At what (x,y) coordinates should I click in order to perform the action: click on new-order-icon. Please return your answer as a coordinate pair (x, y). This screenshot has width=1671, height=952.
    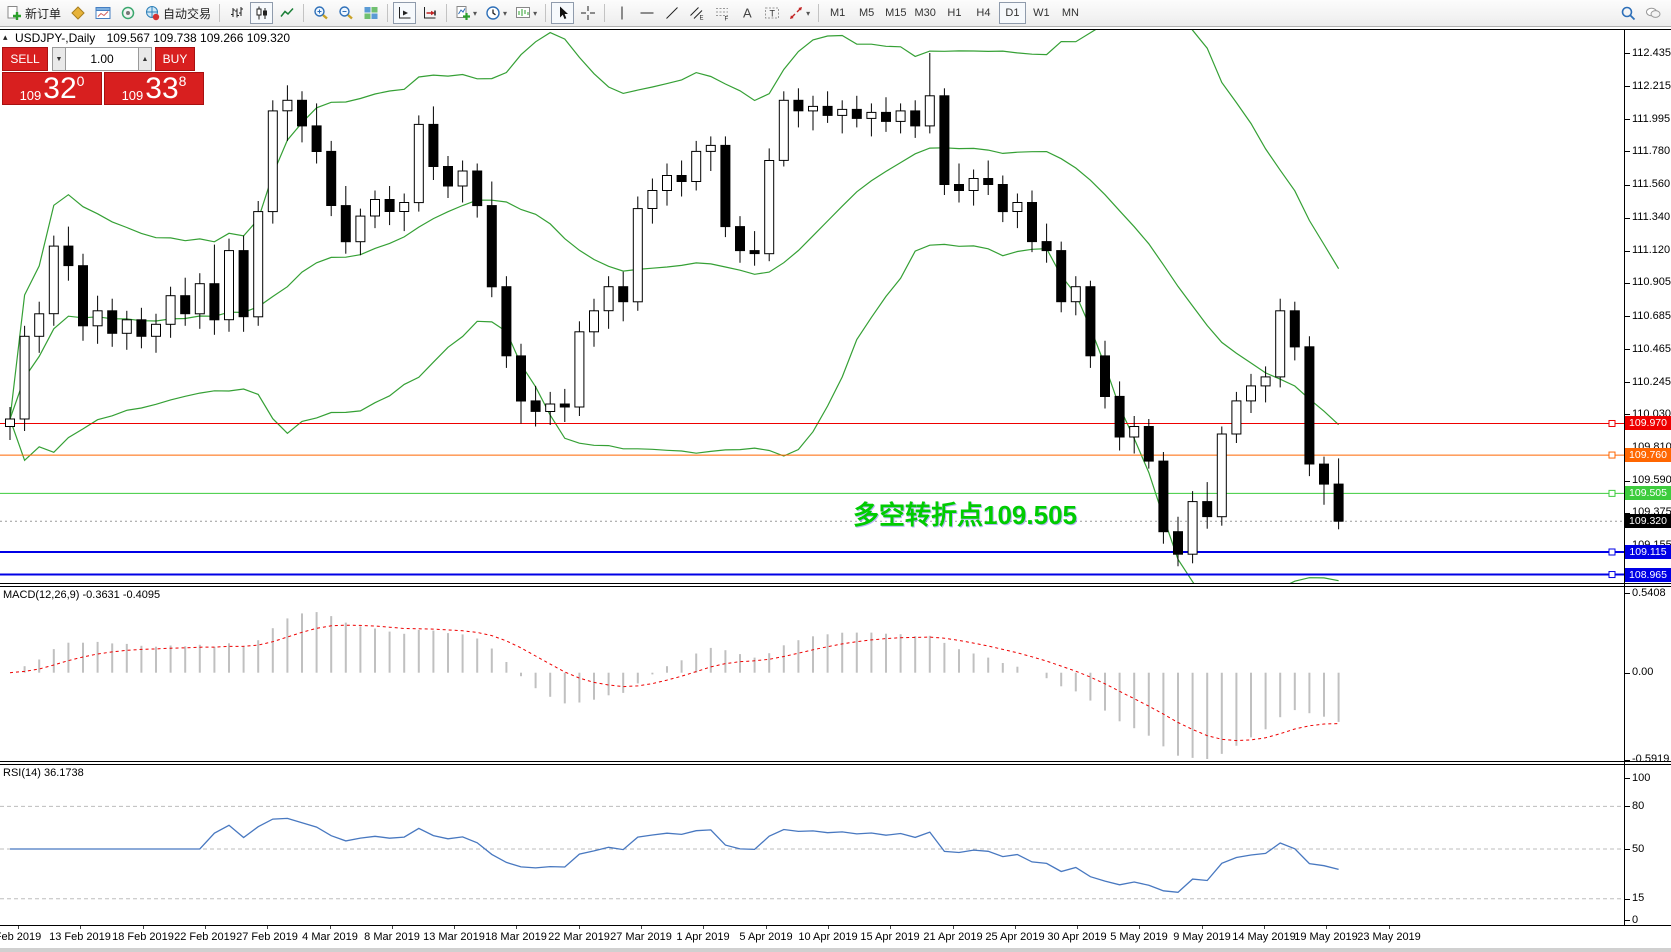
    Looking at the image, I should click on (14, 13).